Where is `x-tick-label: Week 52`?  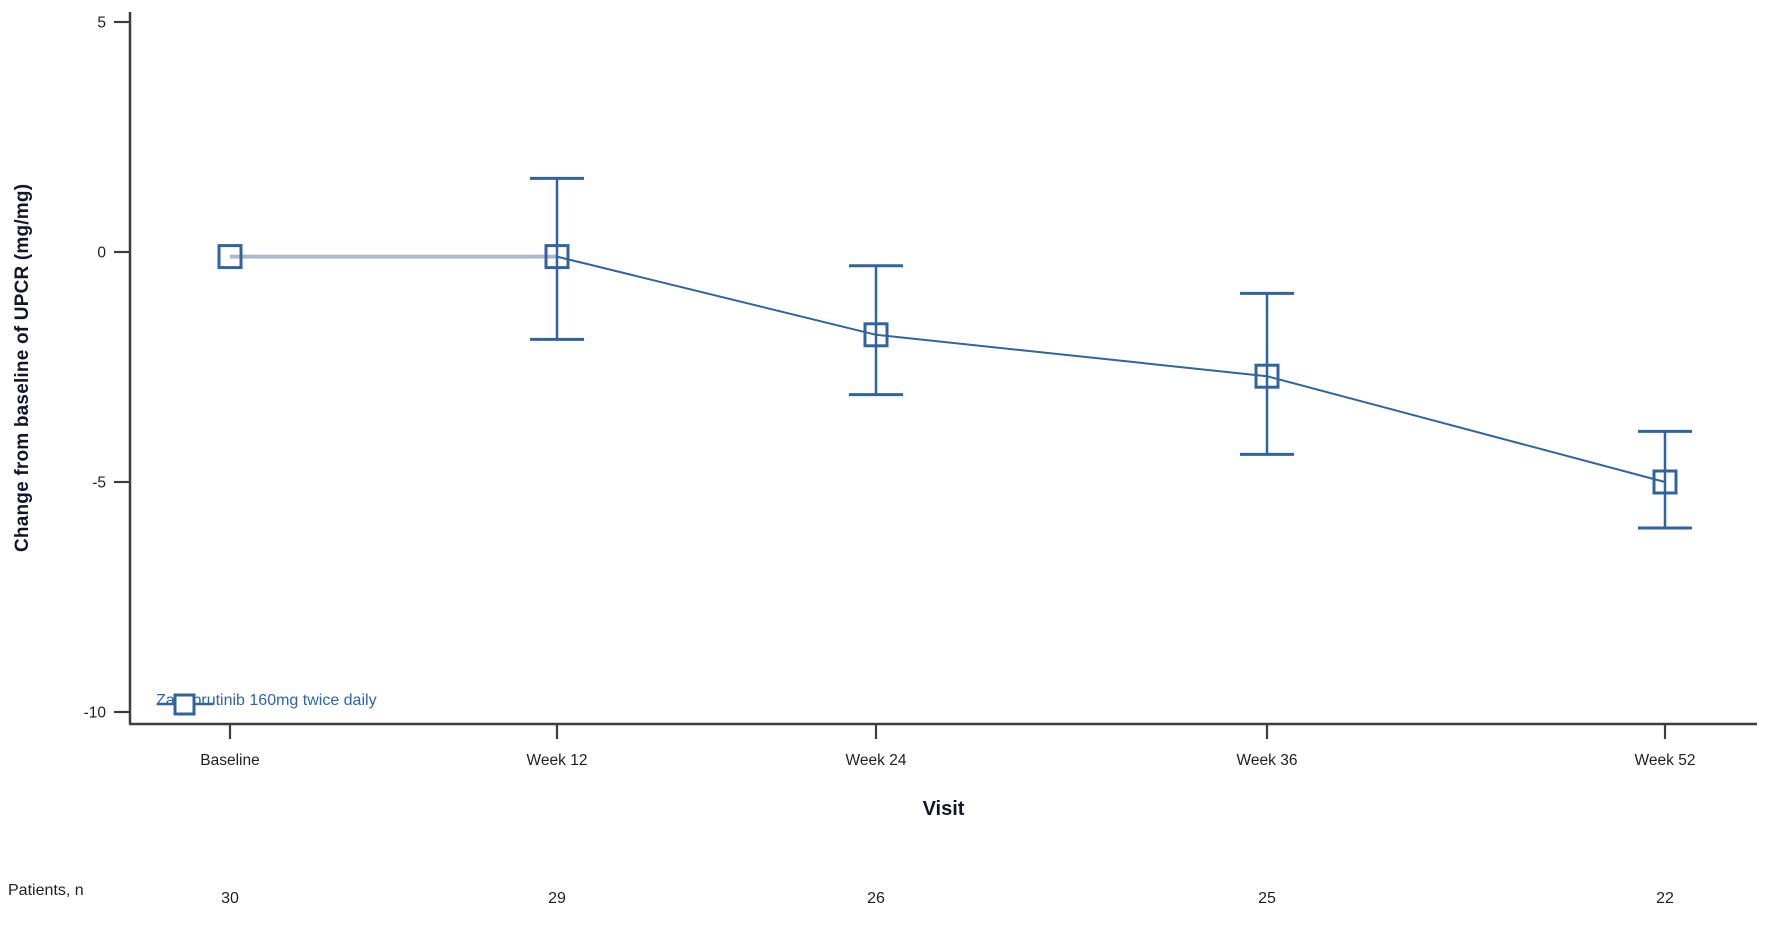
x-tick-label: Week 52 is located at coordinates (1665, 760).